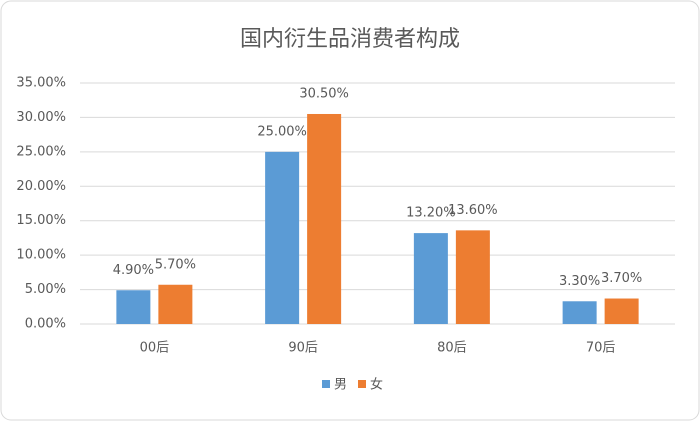 The height and width of the screenshot is (425, 700). Describe the element at coordinates (350, 39) in the screenshot. I see `chart-title: 国内衍生品消费者构成` at that location.